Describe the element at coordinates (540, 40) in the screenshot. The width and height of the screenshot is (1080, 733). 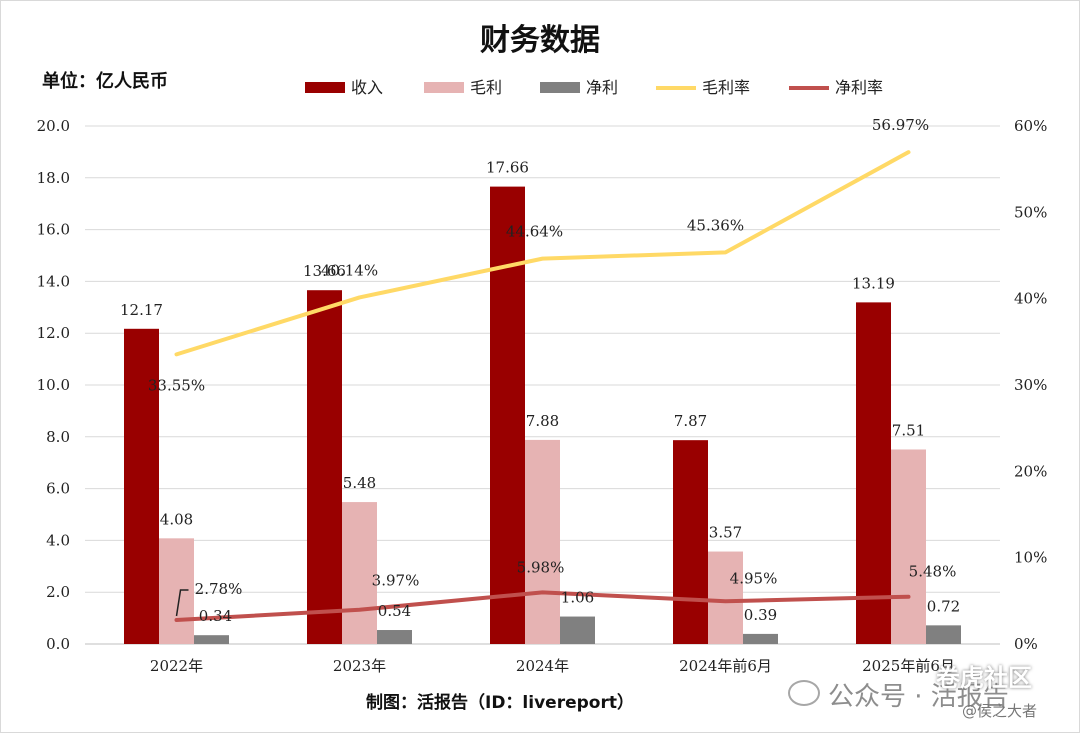
I see `chart-title: 财务数据` at that location.